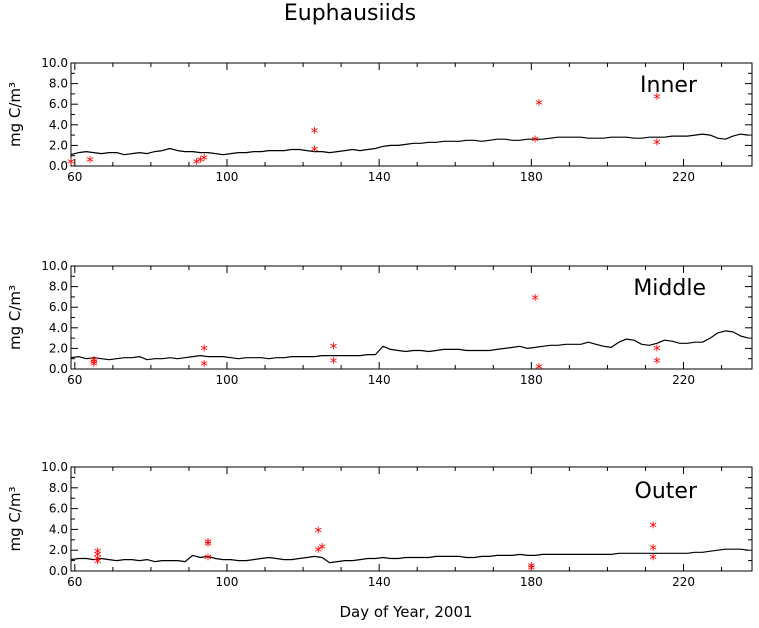 The width and height of the screenshot is (759, 628). What do you see at coordinates (405, 612) in the screenshot?
I see `x-axis-label: Day of Year, 2001` at bounding box center [405, 612].